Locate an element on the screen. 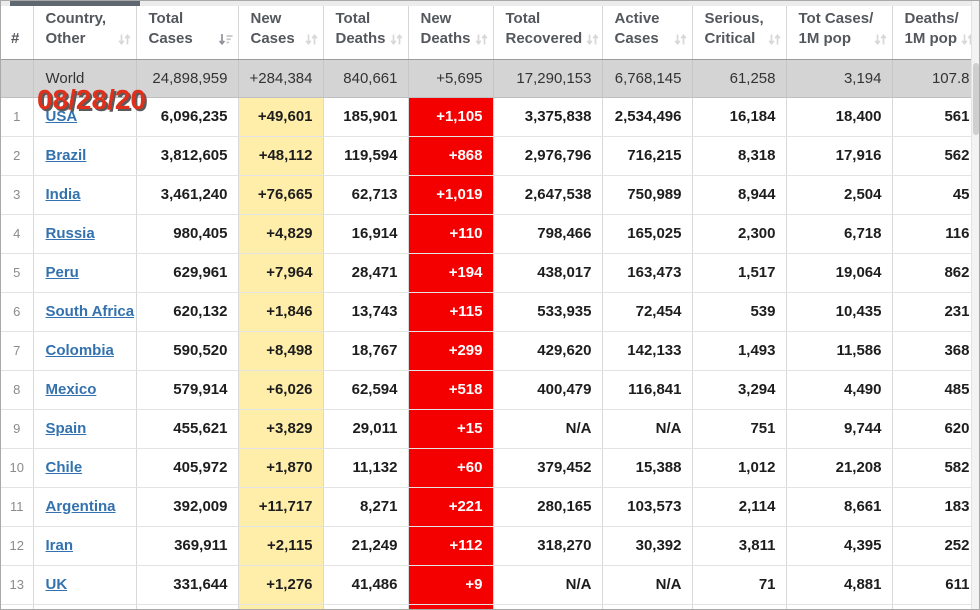 This screenshot has width=980, height=610. total_deaths-cell: 62,594 is located at coordinates (366, 390).